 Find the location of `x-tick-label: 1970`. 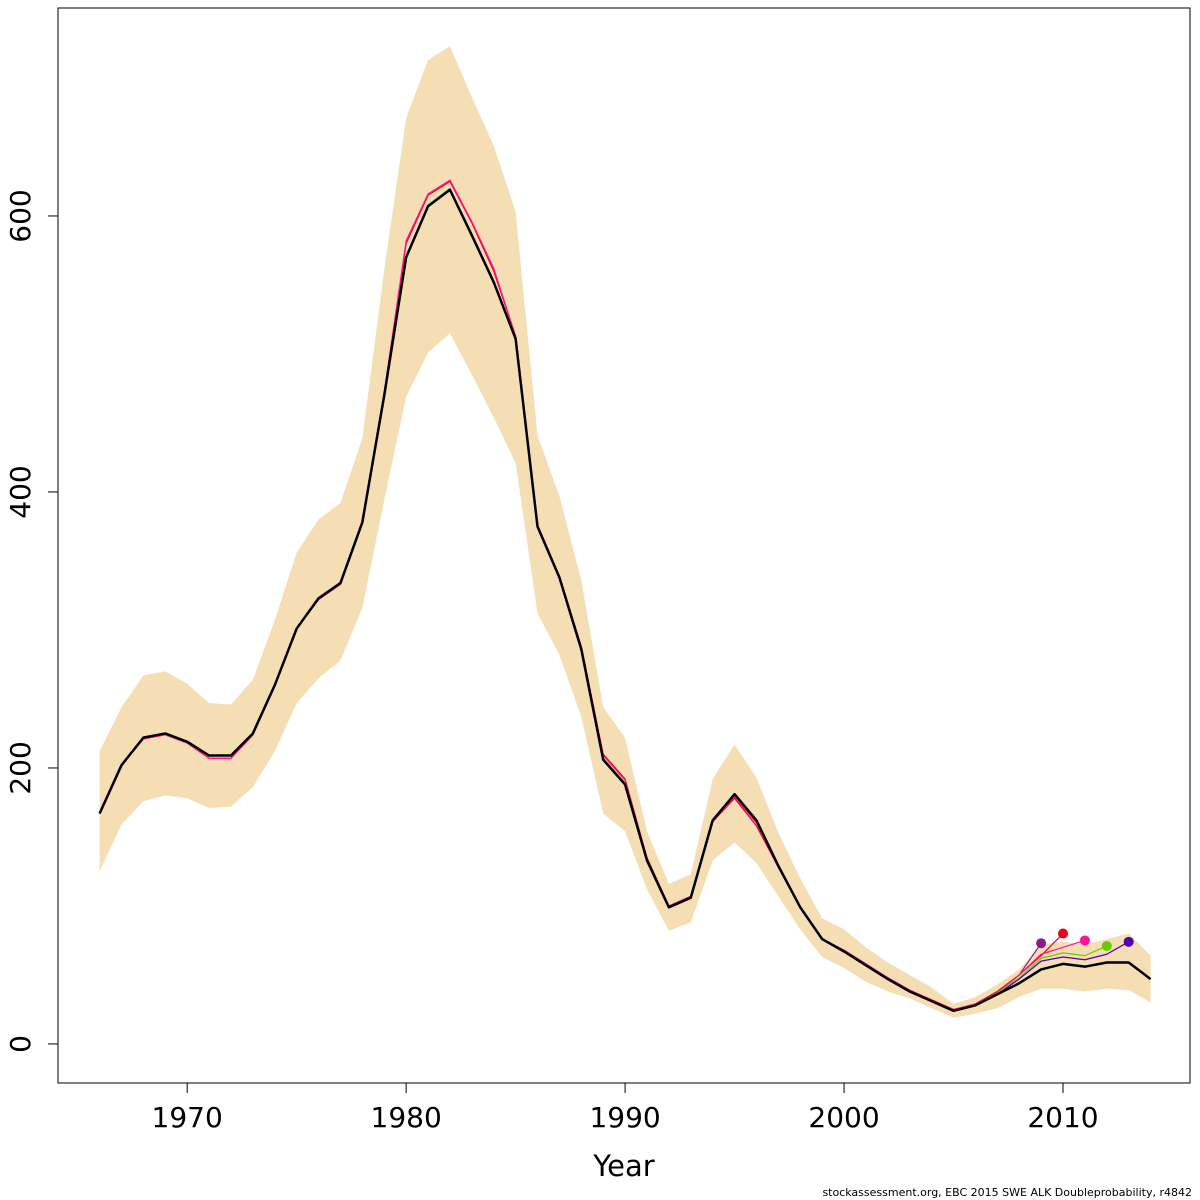

x-tick-label: 1970 is located at coordinates (187, 1117).